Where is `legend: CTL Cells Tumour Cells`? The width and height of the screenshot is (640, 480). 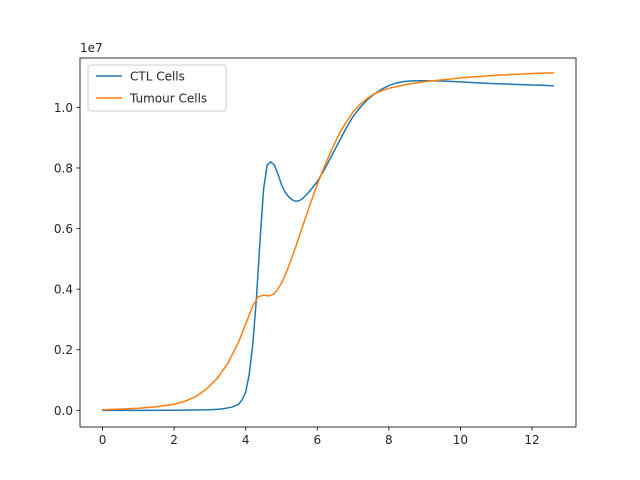
legend: CTL Cells Tumour Cells is located at coordinates (157, 88).